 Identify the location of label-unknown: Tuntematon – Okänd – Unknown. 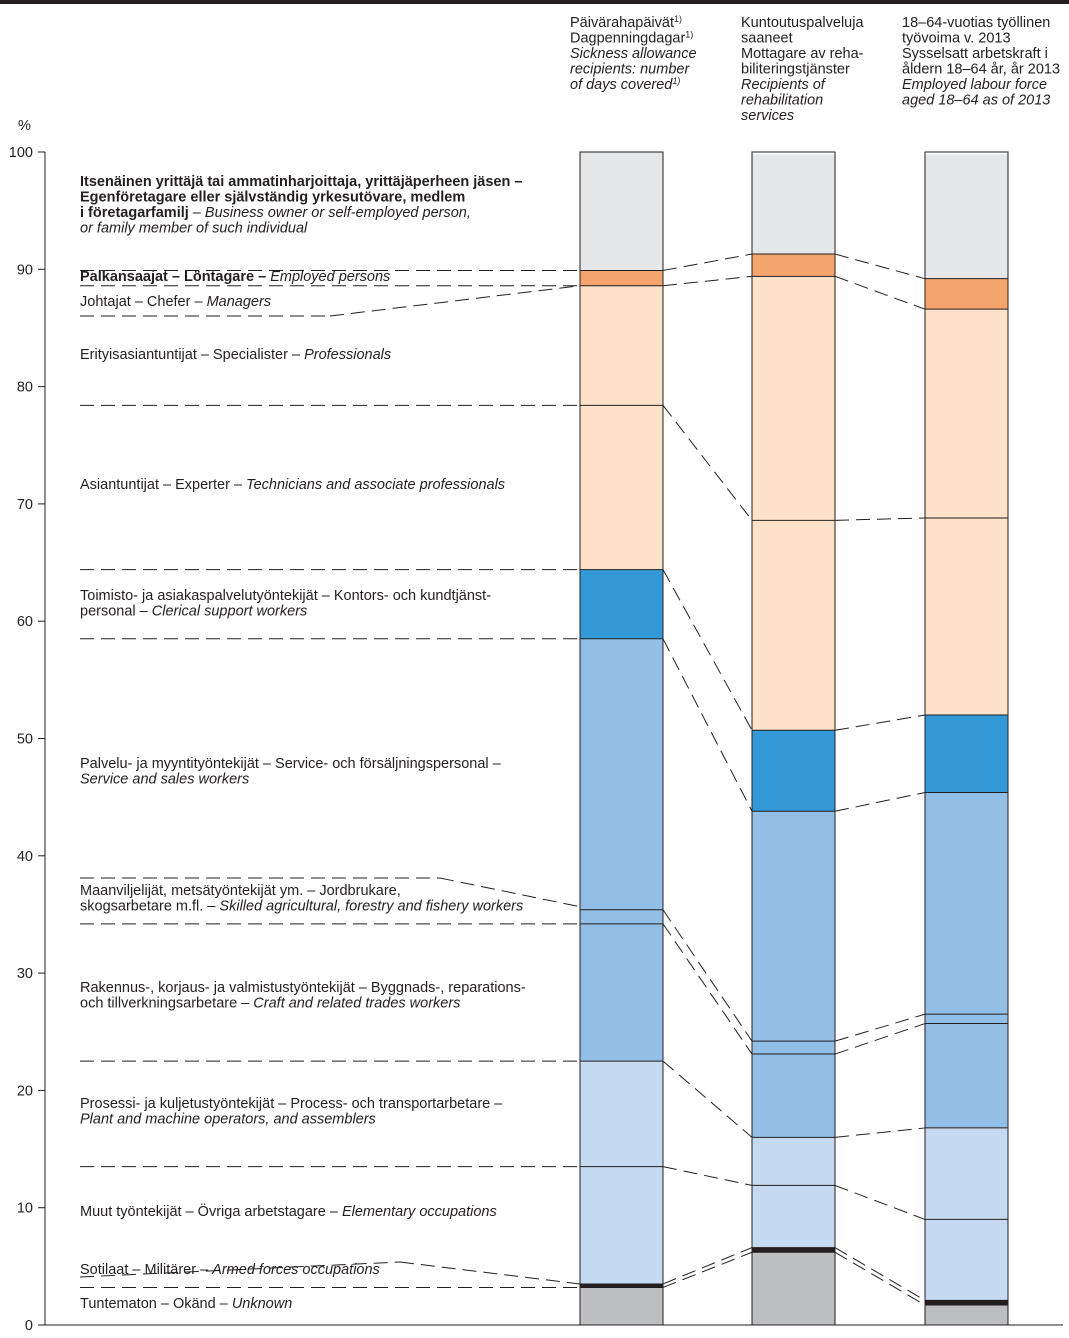
(186, 1304).